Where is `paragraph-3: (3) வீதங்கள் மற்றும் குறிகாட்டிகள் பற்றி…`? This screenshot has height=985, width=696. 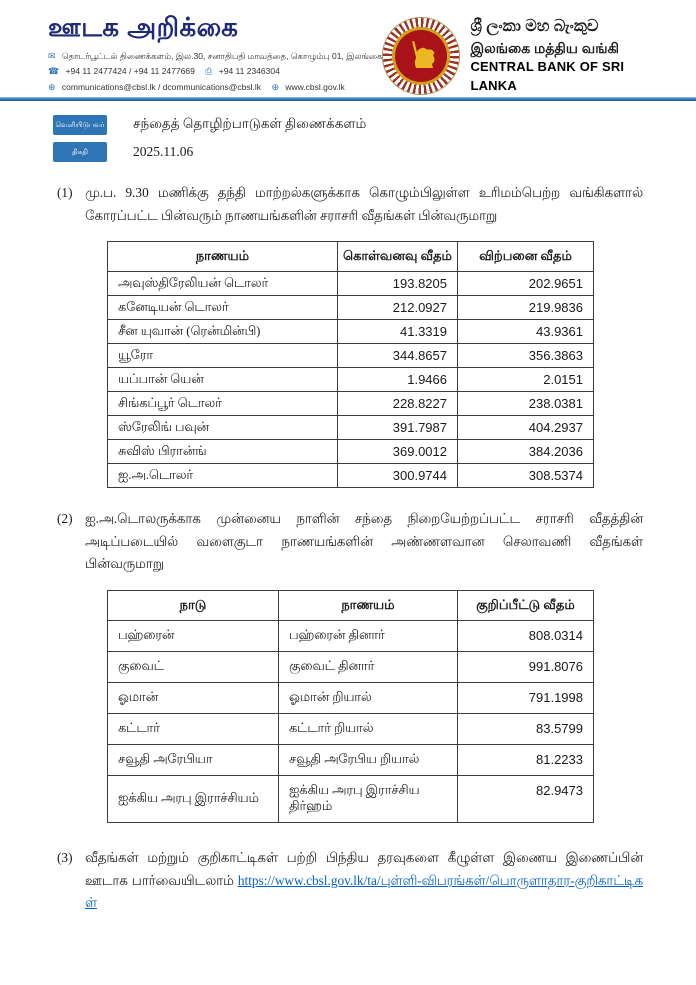
paragraph-3: (3) வீதங்கள் மற்றும் குறிகாட்டிகள் பற்றி… is located at coordinates (350, 881).